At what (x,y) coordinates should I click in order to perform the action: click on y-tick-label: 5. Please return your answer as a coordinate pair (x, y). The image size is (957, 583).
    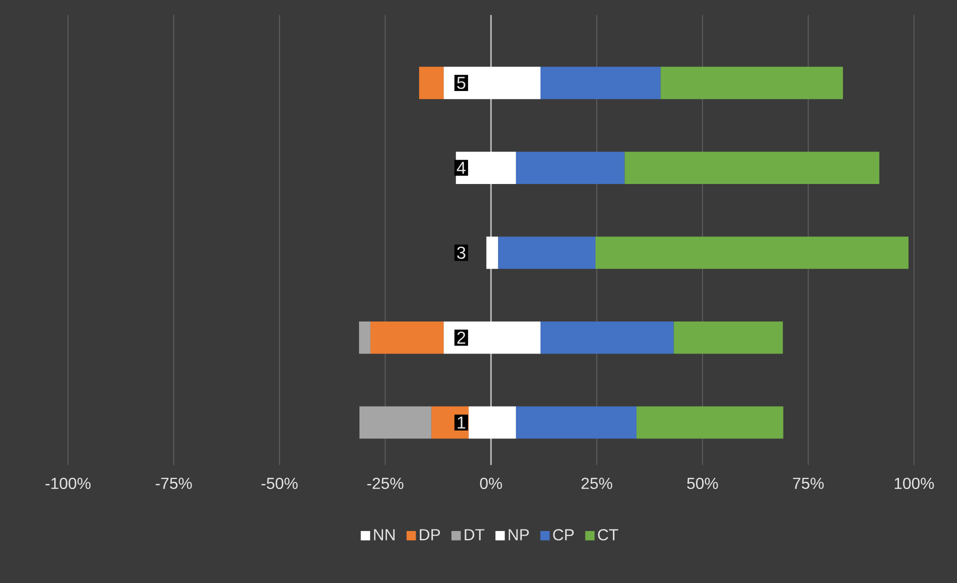
    Looking at the image, I should click on (461, 82).